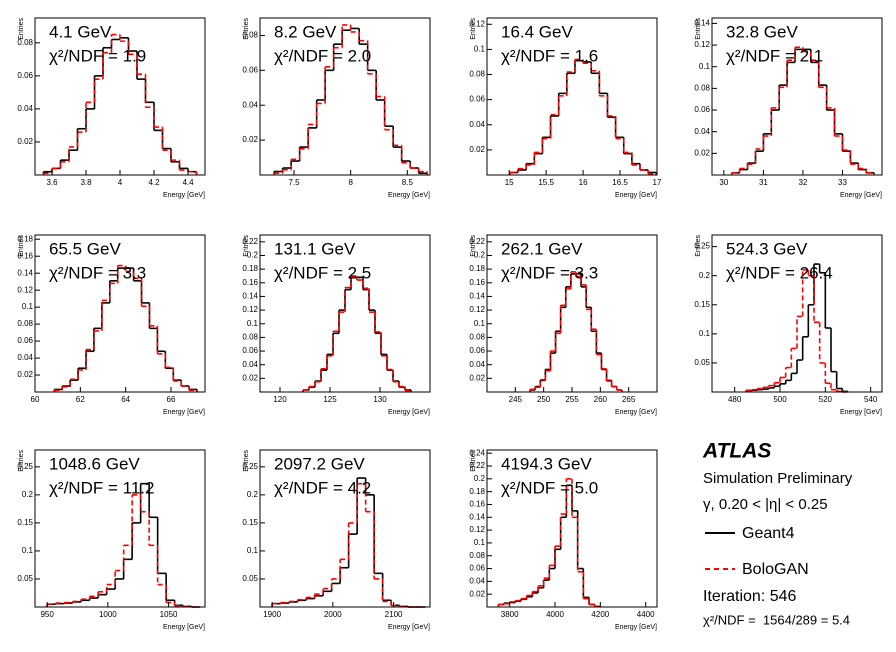 The height and width of the screenshot is (652, 896). What do you see at coordinates (646, 614) in the screenshot?
I see `x-tick-label: 4400` at bounding box center [646, 614].